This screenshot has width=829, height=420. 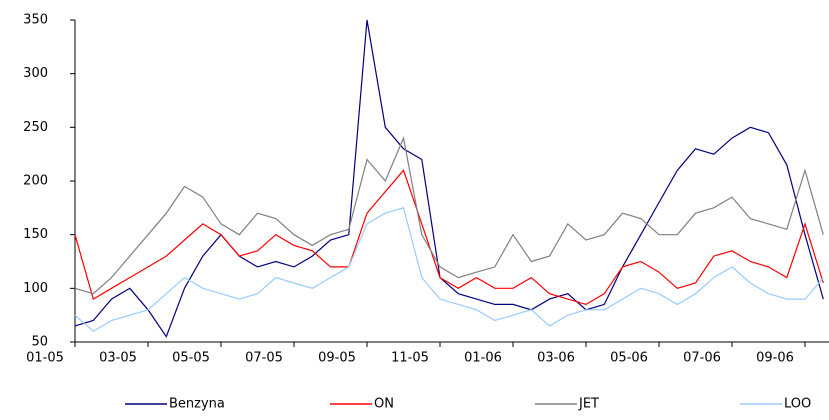 I want to click on y-tick-label: 350, so click(x=35, y=20).